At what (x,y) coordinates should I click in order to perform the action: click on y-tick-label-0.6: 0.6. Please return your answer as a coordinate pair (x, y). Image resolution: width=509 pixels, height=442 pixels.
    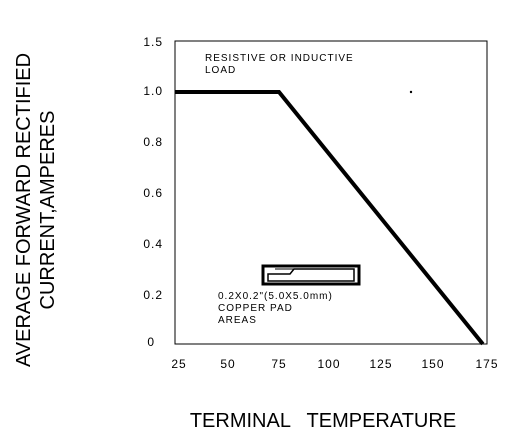
    Looking at the image, I should click on (153, 193).